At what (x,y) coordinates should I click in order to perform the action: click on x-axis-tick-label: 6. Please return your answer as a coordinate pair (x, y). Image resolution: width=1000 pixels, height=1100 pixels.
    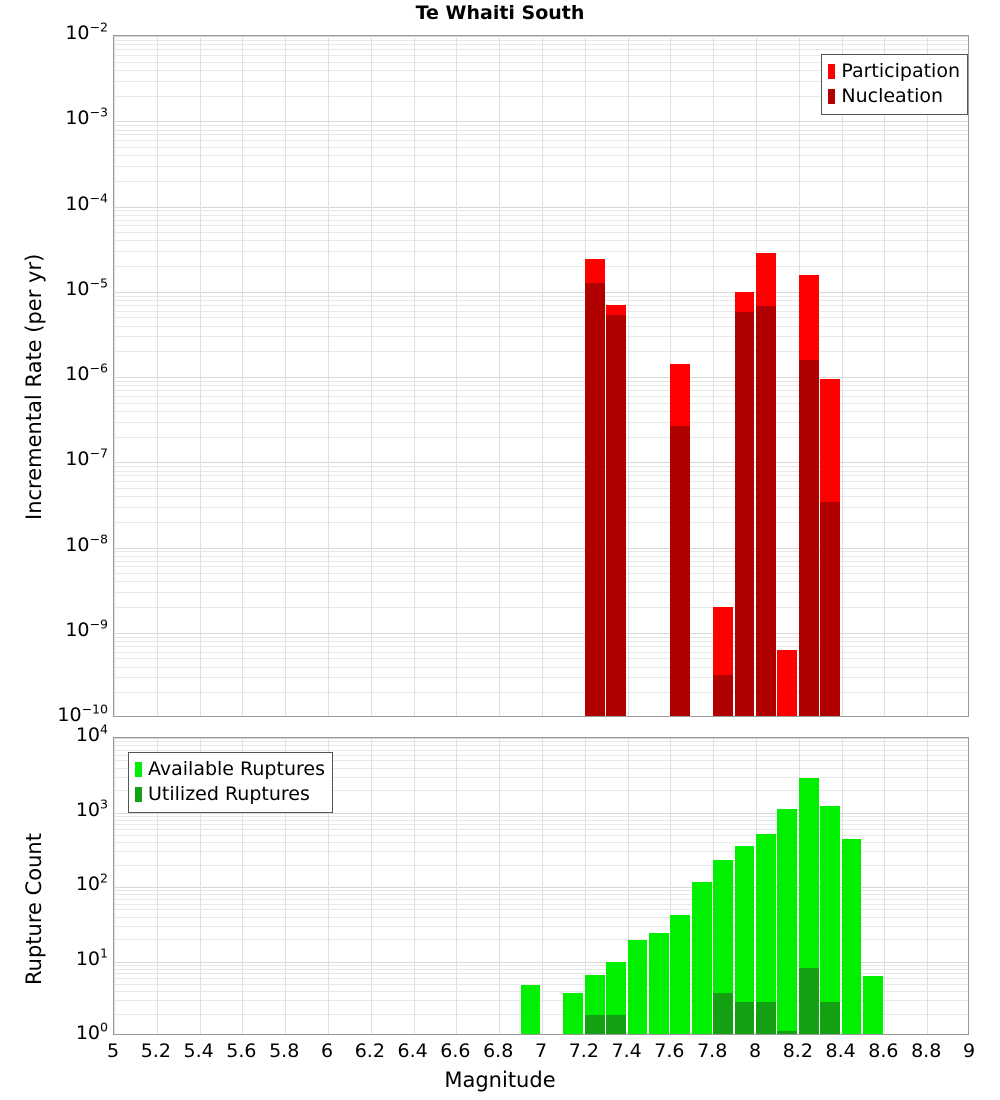
    Looking at the image, I should click on (327, 1051).